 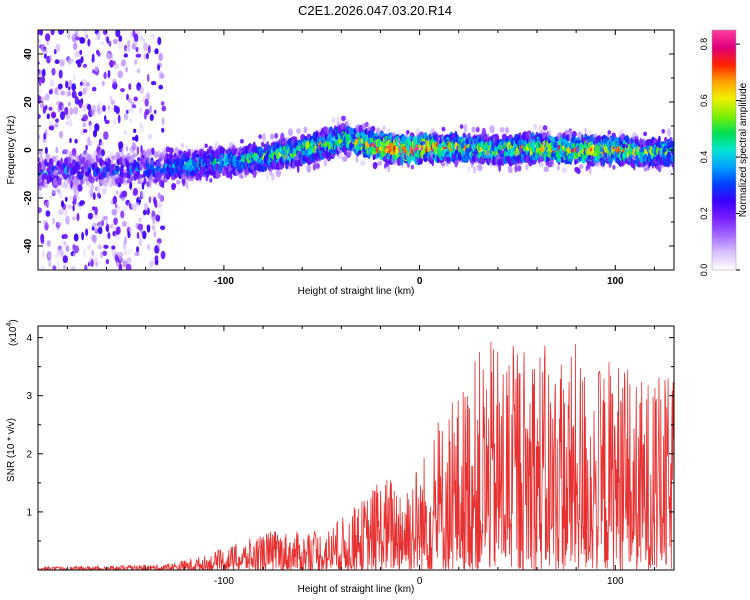 I want to click on colorbar-tick-label: 0.6, so click(x=704, y=100).